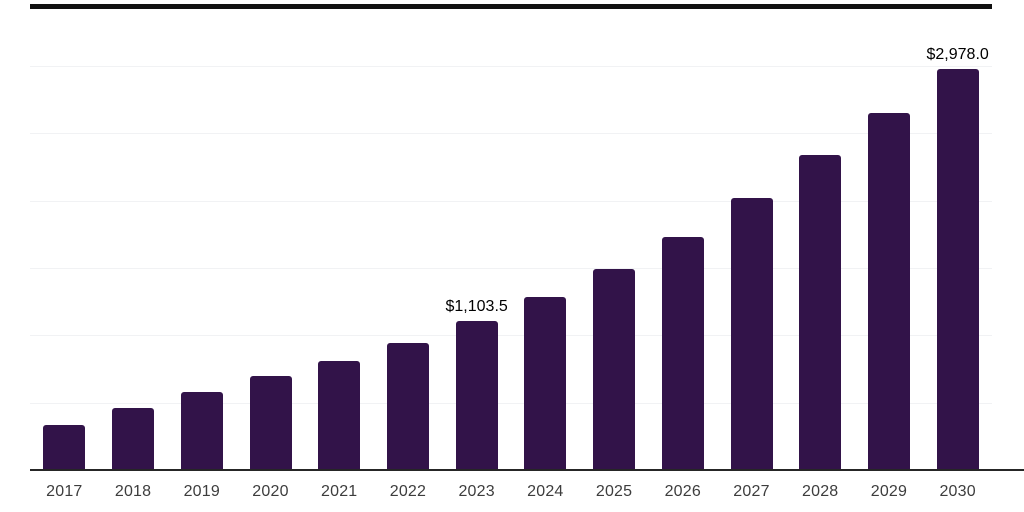 This screenshot has width=1024, height=512. What do you see at coordinates (270, 491) in the screenshot?
I see `x-tick-label-2020: 2020` at bounding box center [270, 491].